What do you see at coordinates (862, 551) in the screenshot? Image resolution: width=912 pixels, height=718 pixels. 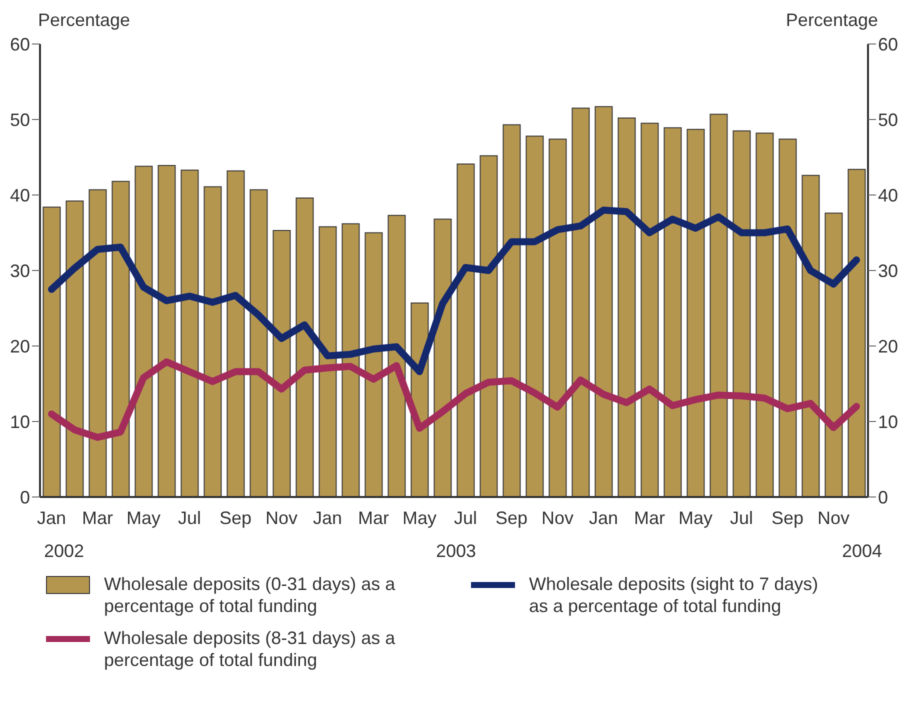 I see `text: 2004` at bounding box center [862, 551].